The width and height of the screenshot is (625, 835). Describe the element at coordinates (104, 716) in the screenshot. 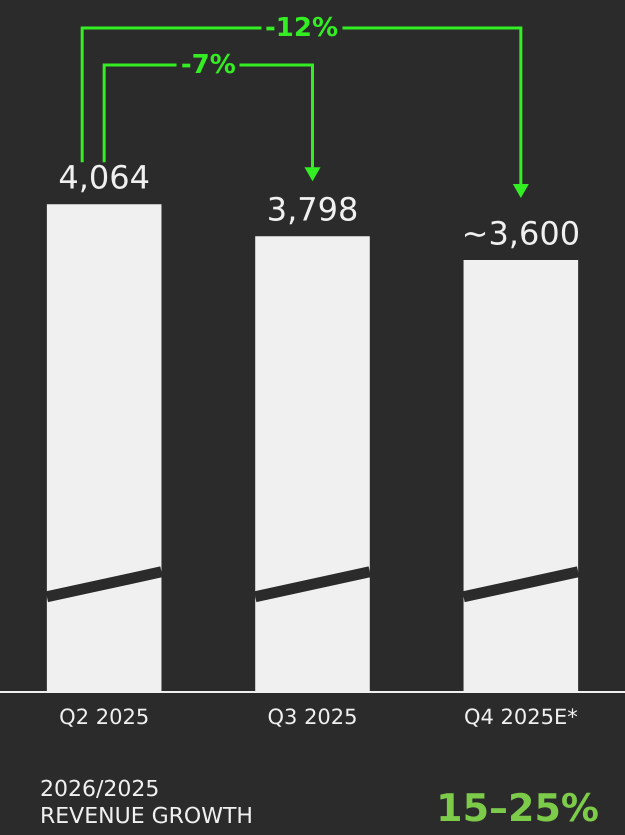

I see `x-tick-label: Q2 2025` at that location.